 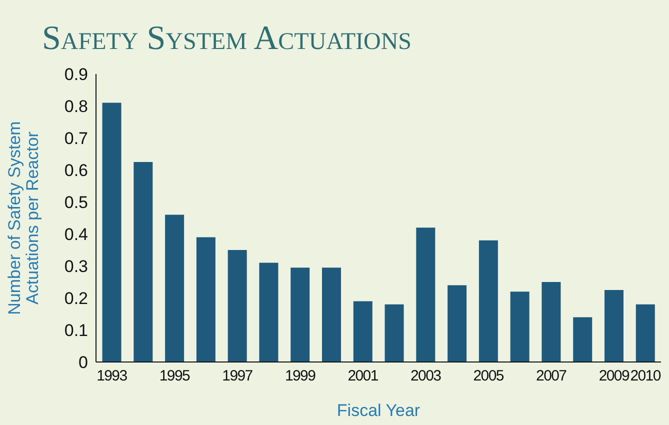 What do you see at coordinates (300, 376) in the screenshot?
I see `x-tick-label: 1999` at bounding box center [300, 376].